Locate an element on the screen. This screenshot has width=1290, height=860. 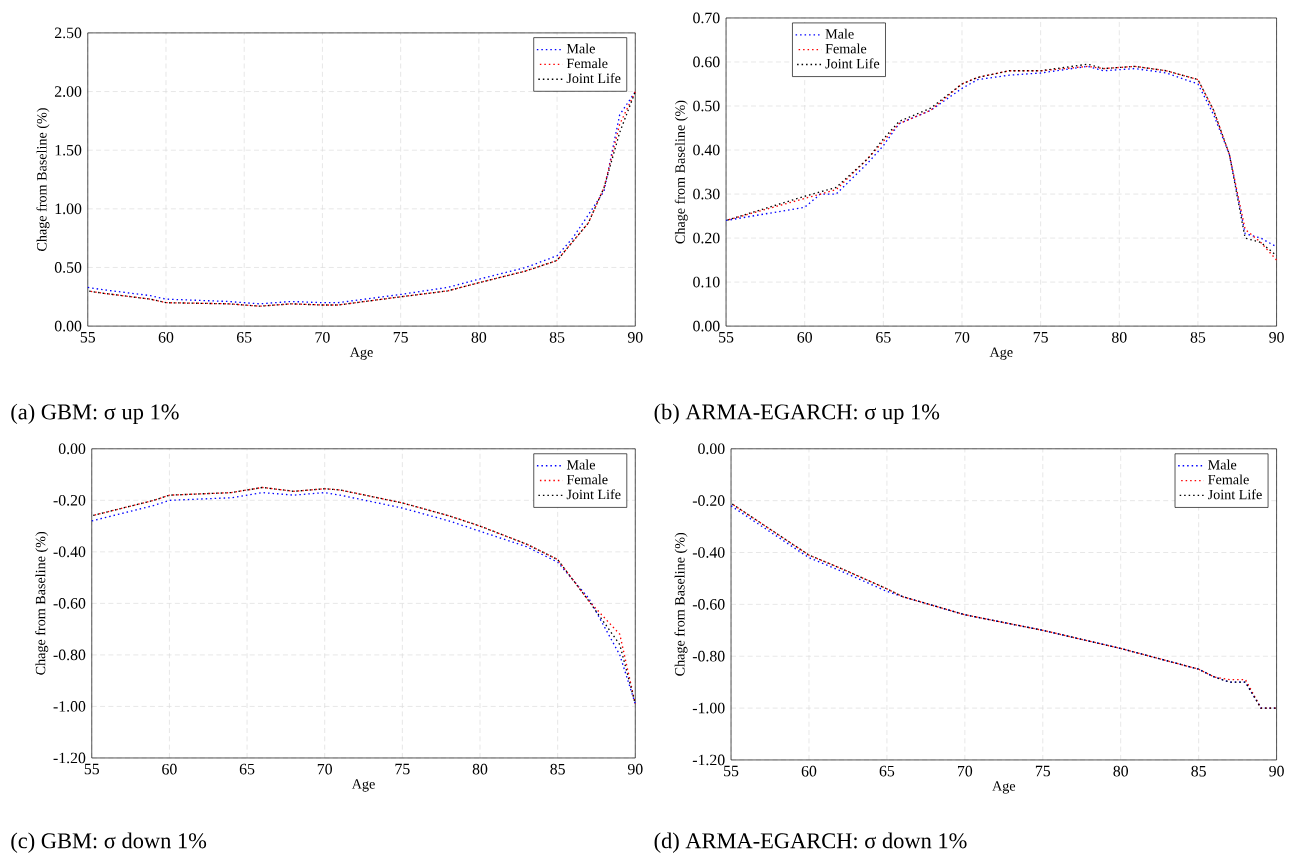
y-tick-label: 0.10 is located at coordinates (706, 282).